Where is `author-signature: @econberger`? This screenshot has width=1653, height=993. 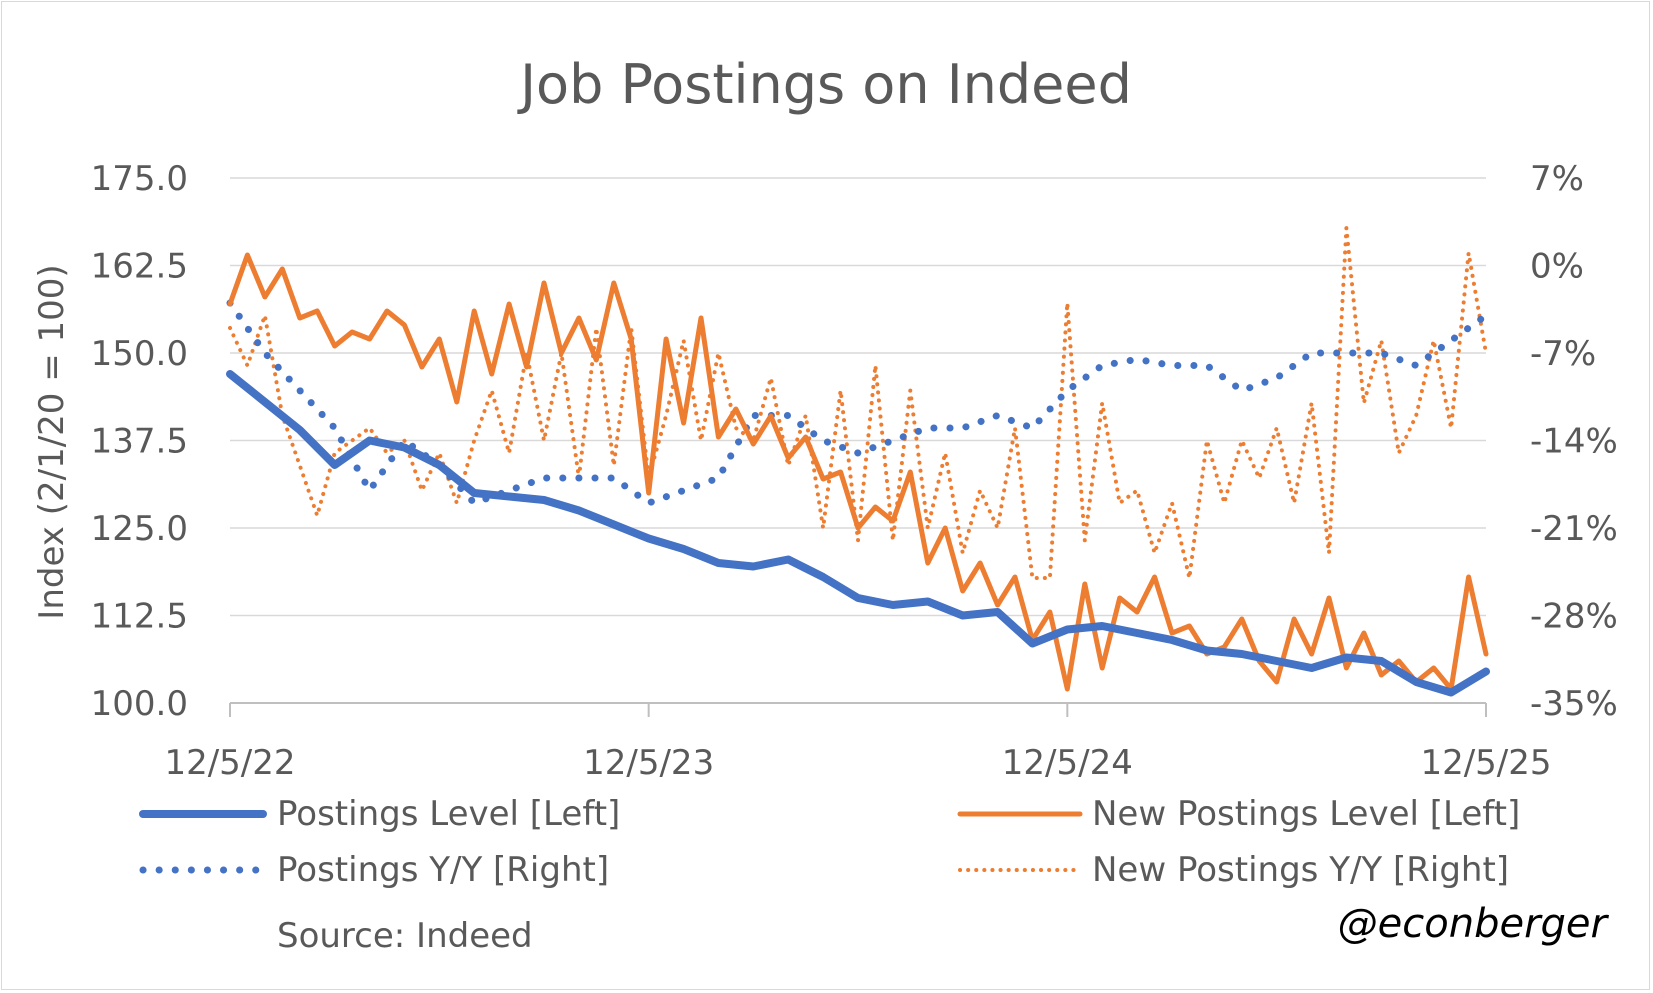 author-signature: @econberger is located at coordinates (1474, 924).